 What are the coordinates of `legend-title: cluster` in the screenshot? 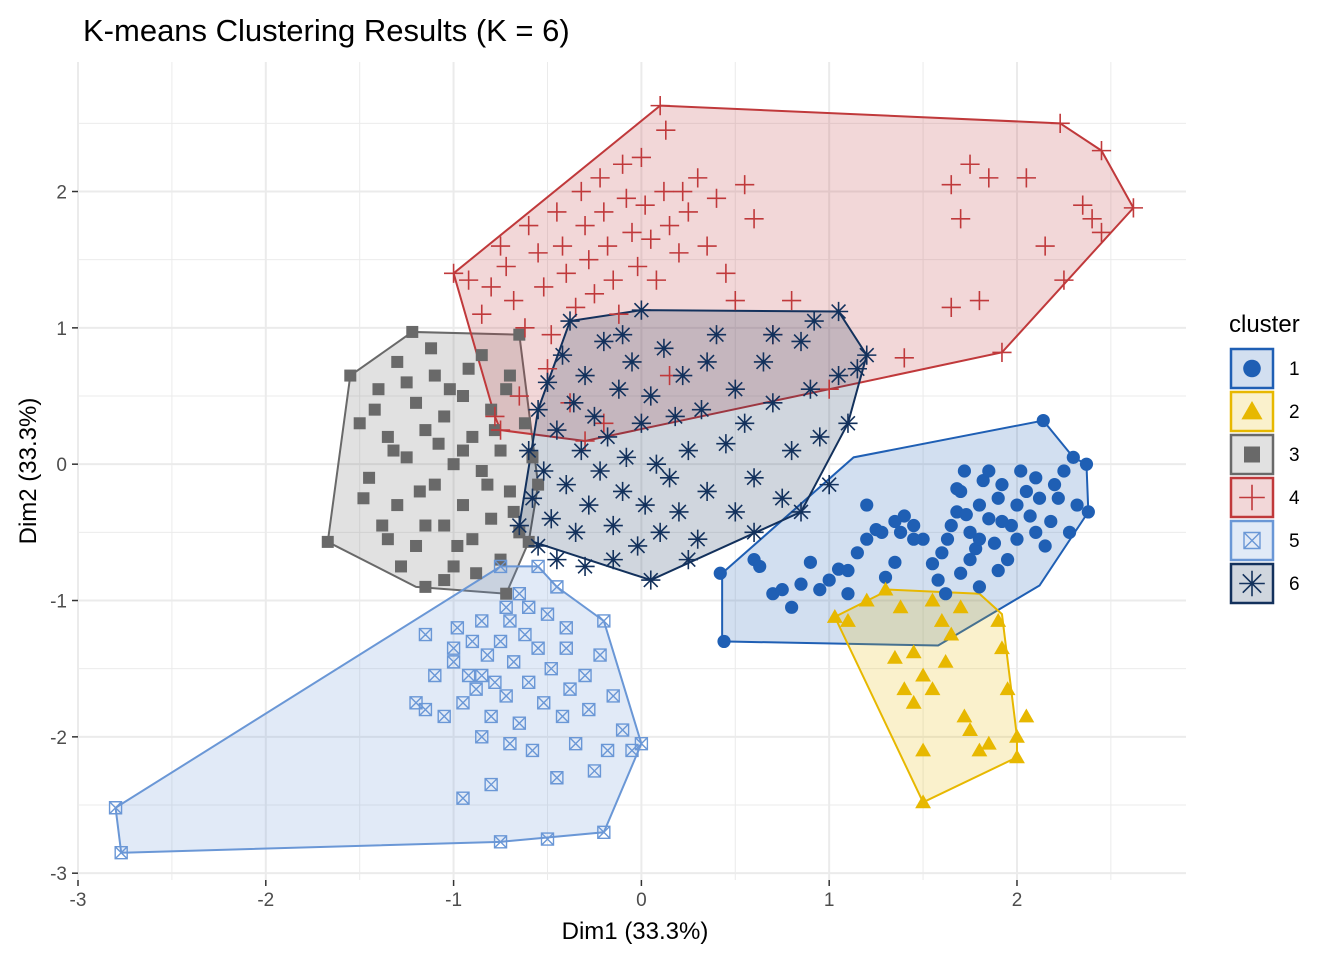 It's located at (1264, 324).